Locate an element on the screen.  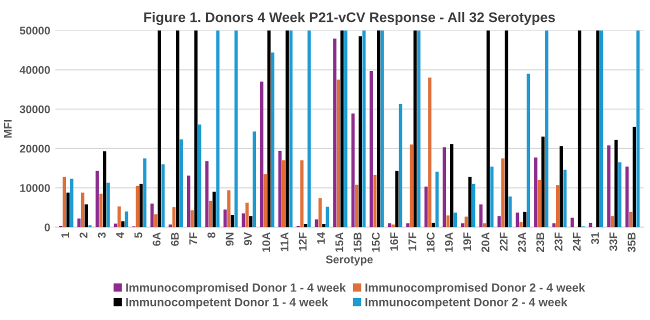
x-tick-label: 8 is located at coordinates (211, 235).